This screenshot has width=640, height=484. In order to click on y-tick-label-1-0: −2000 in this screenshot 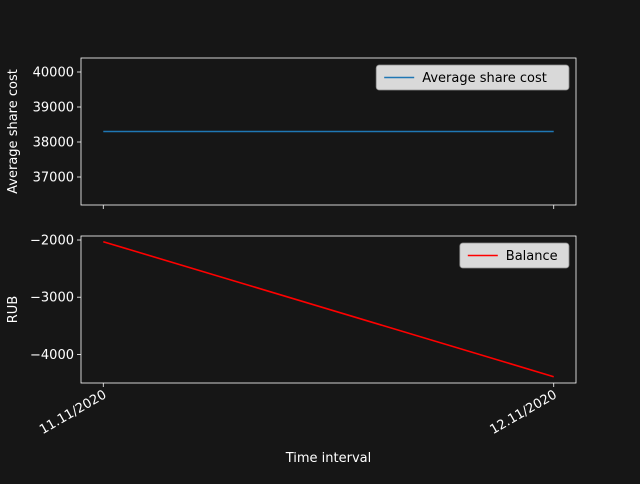, I will do `click(52, 241)`.